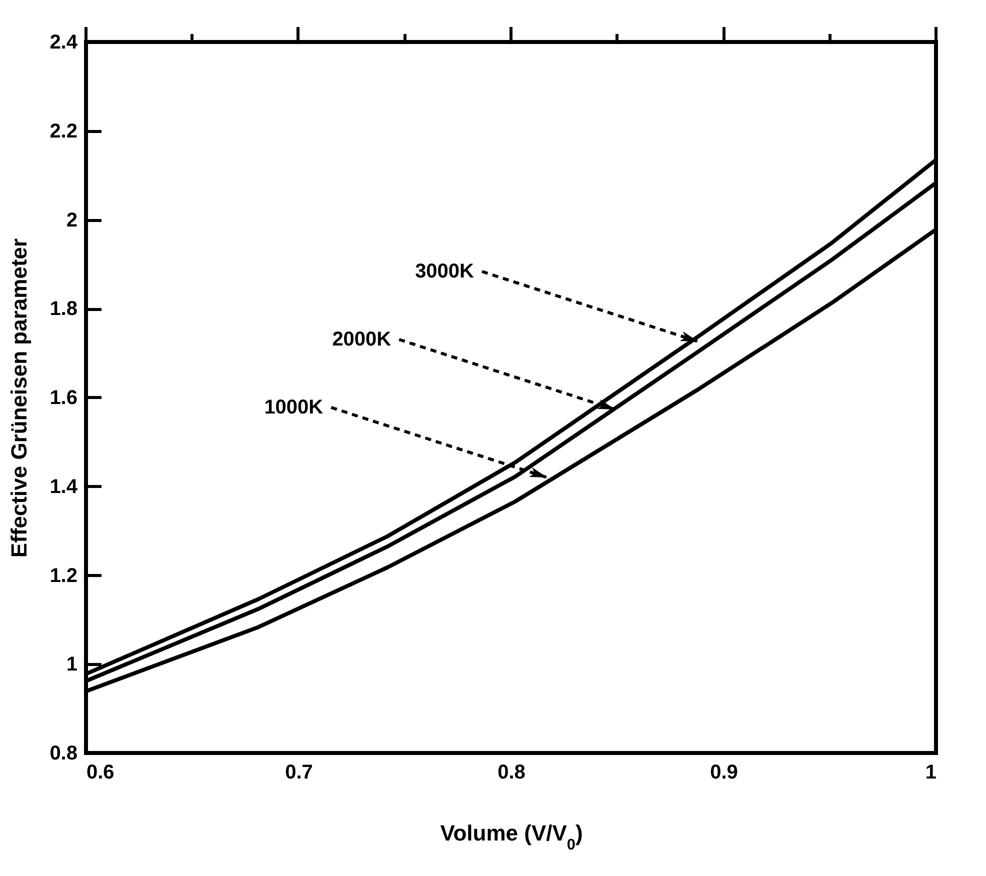 The width and height of the screenshot is (986, 876). Describe the element at coordinates (100, 773) in the screenshot. I see `x-tick-label: 0.6` at that location.